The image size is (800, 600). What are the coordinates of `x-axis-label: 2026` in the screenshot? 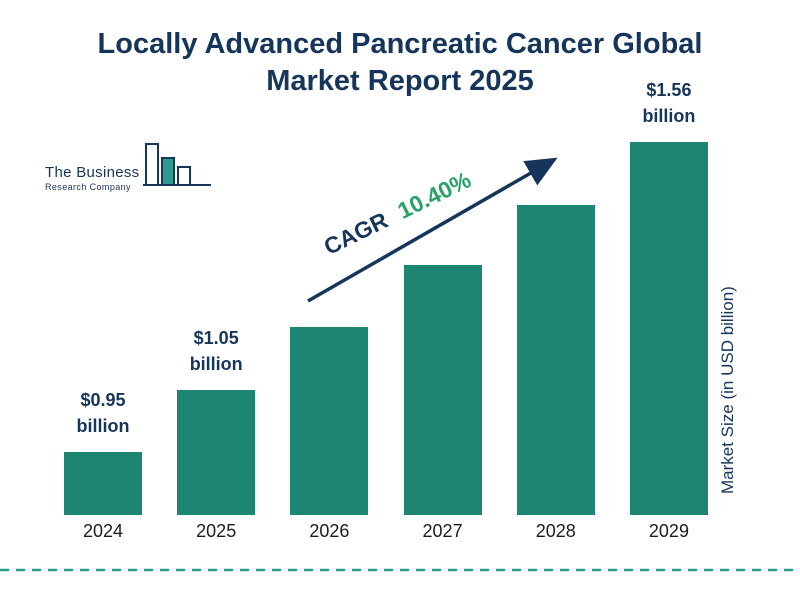 It's located at (329, 531).